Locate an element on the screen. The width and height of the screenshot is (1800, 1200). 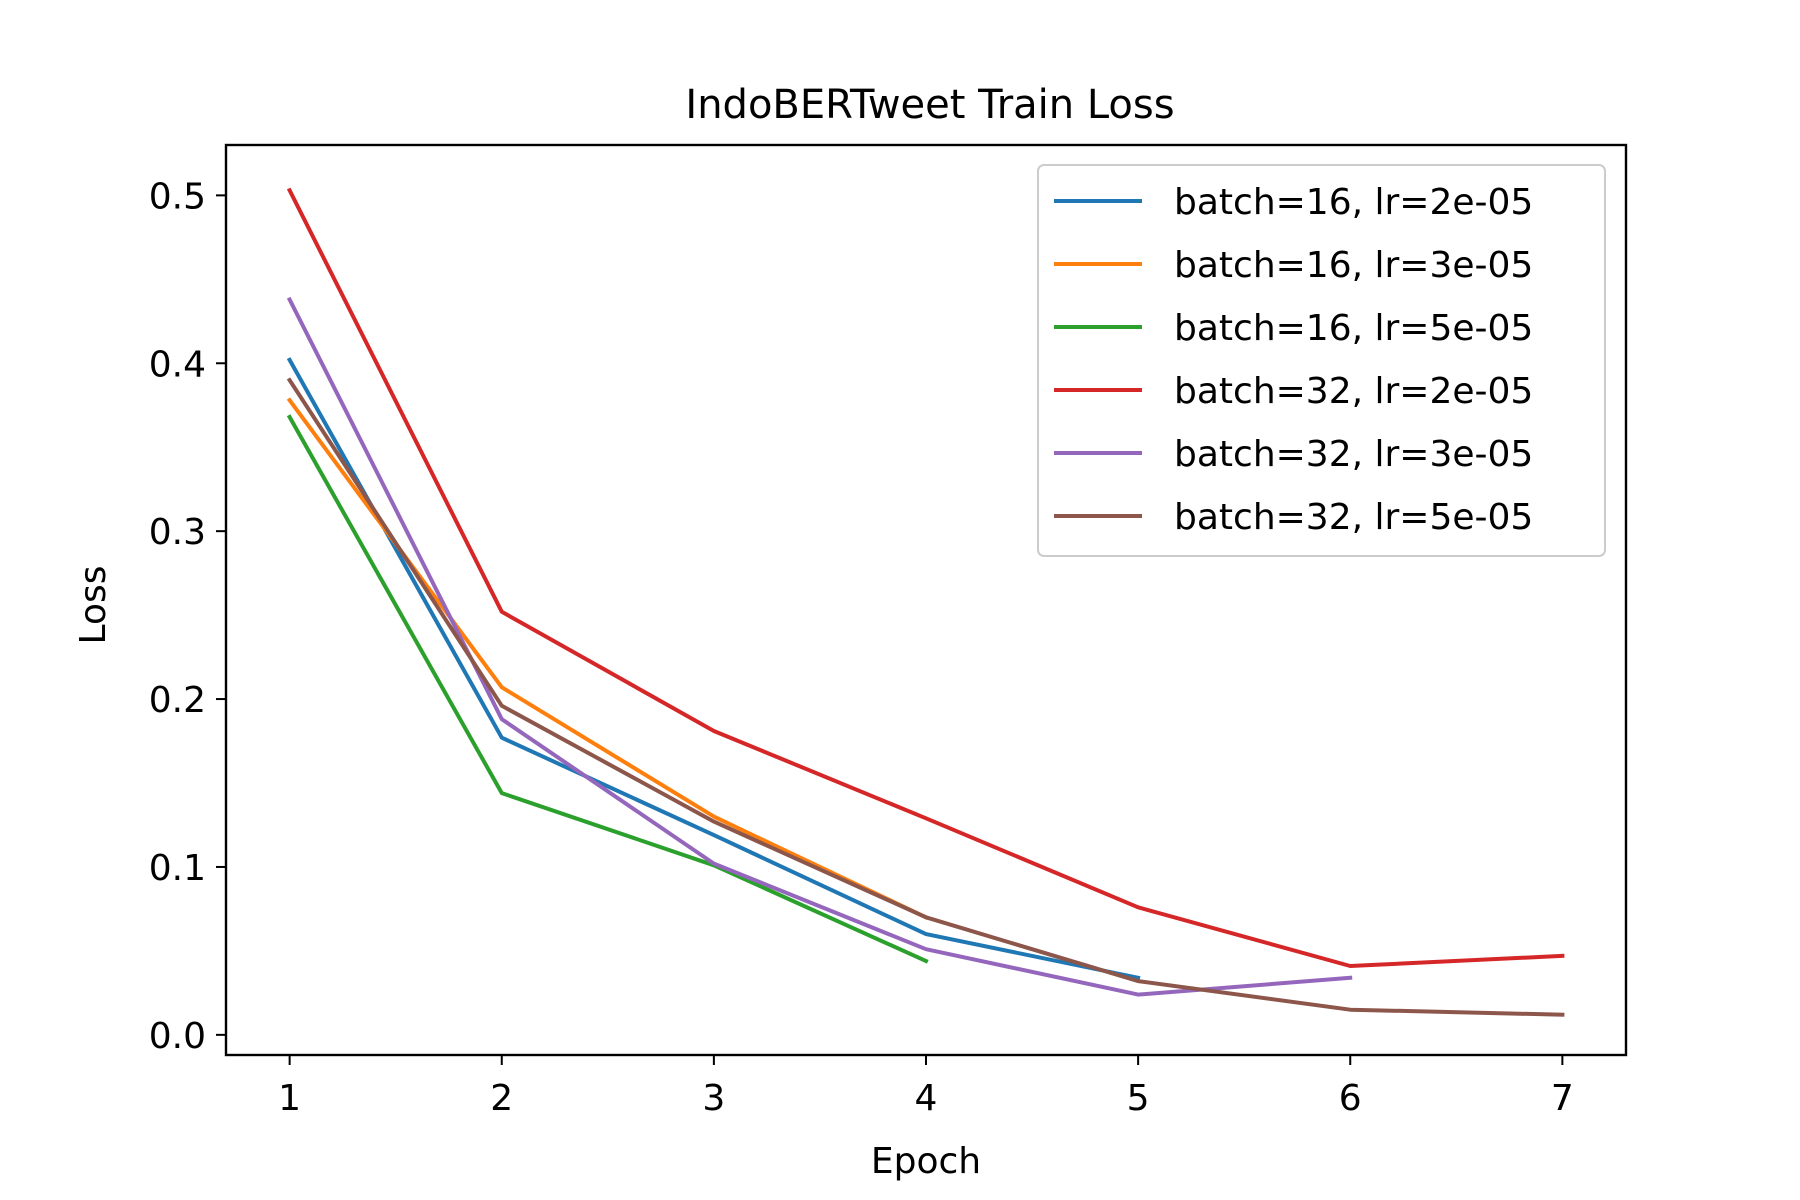
chart-title: IndoBERTweet Train Loss is located at coordinates (929, 105).